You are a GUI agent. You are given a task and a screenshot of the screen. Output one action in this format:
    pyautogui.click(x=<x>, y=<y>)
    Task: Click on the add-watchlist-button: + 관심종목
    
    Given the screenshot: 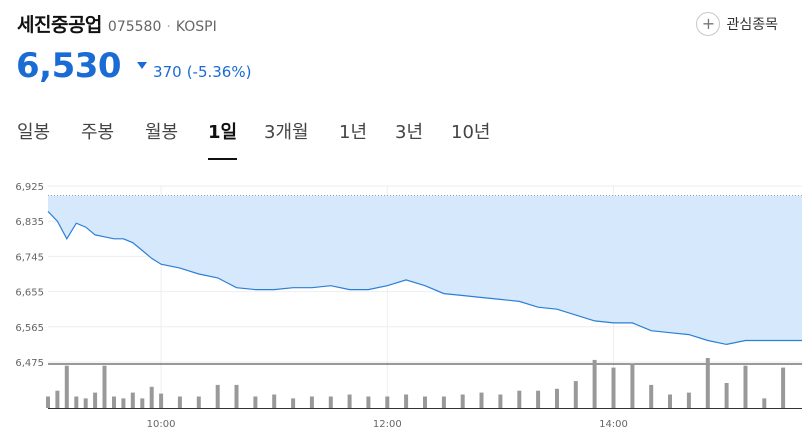 What is the action you would take?
    pyautogui.click(x=737, y=24)
    